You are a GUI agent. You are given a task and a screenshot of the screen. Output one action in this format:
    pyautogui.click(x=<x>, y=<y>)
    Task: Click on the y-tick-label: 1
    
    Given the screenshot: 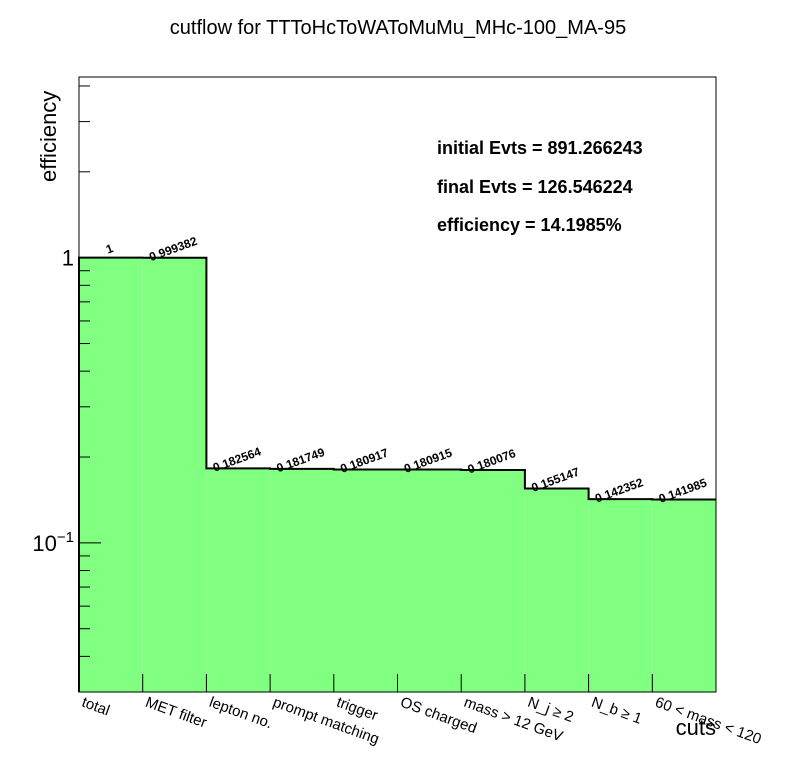 What is the action you would take?
    pyautogui.click(x=68, y=258)
    